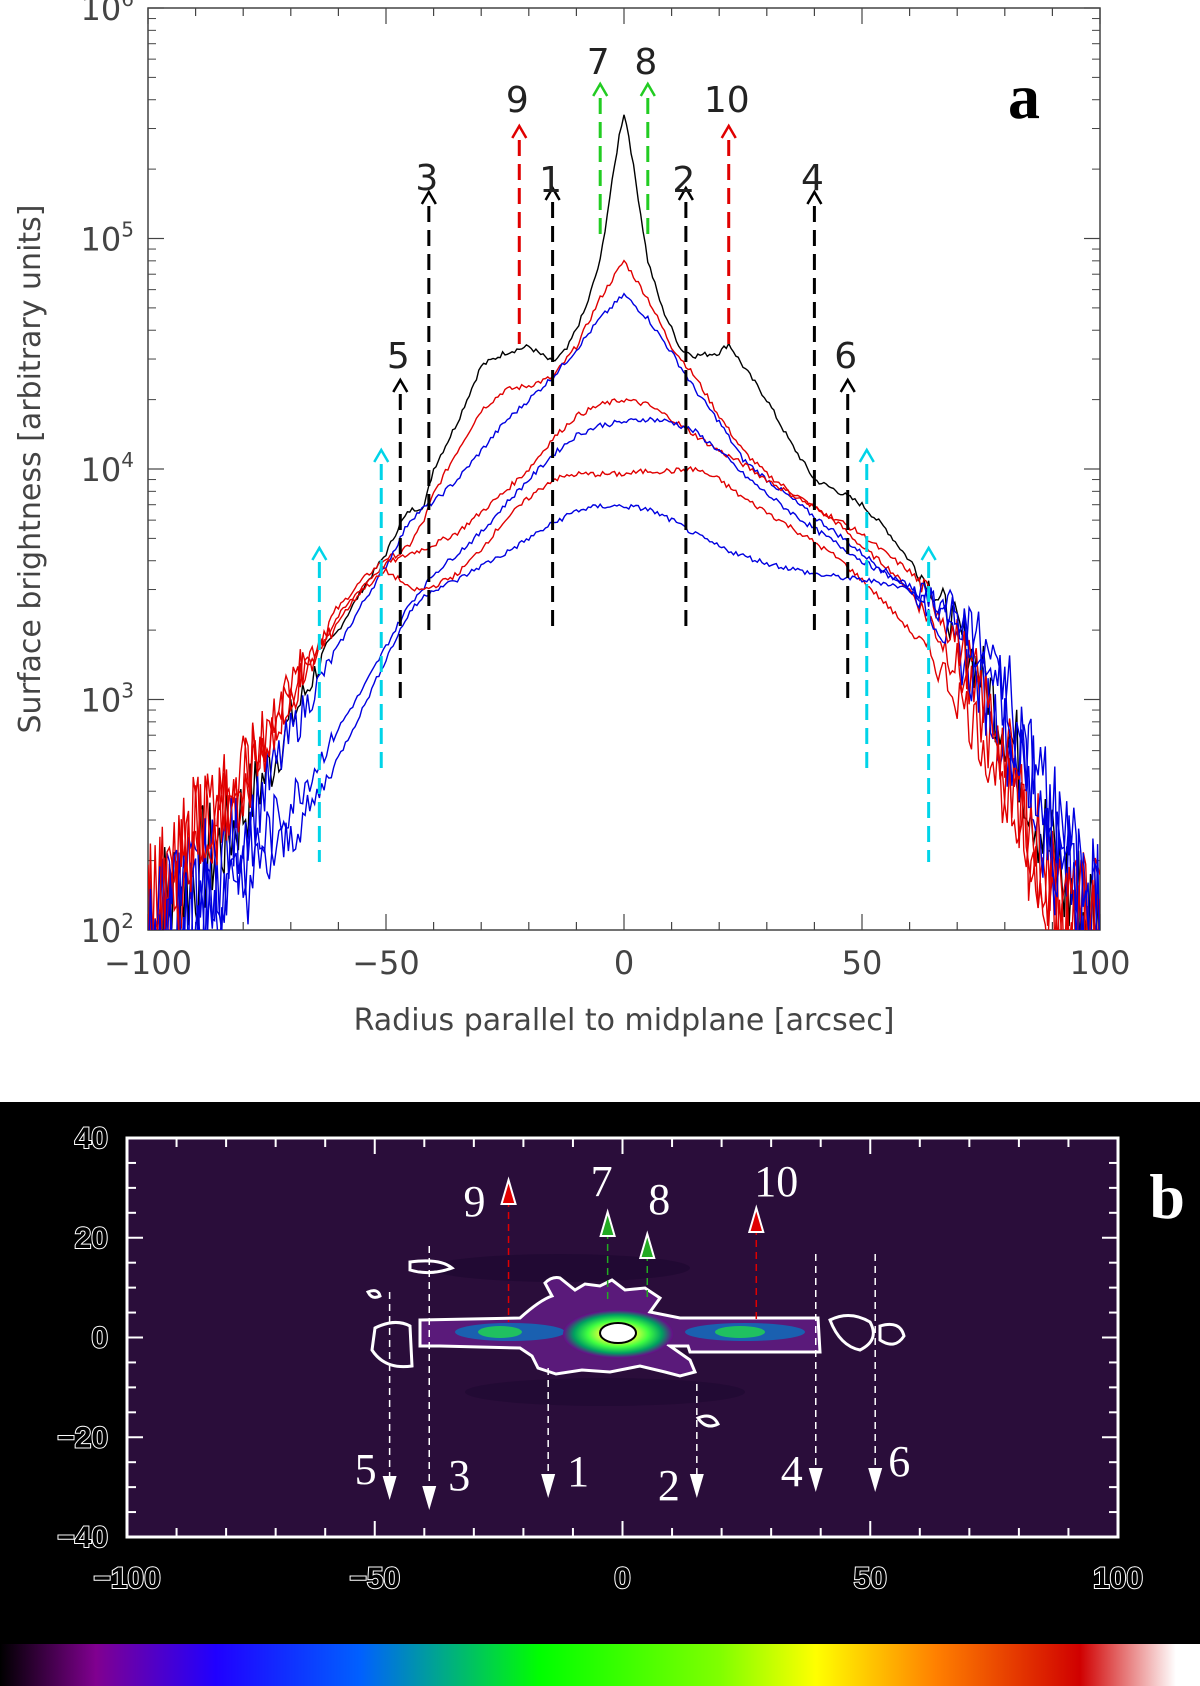  What do you see at coordinates (107, 929) in the screenshot?
I see `y-tick-label: 10²` at bounding box center [107, 929].